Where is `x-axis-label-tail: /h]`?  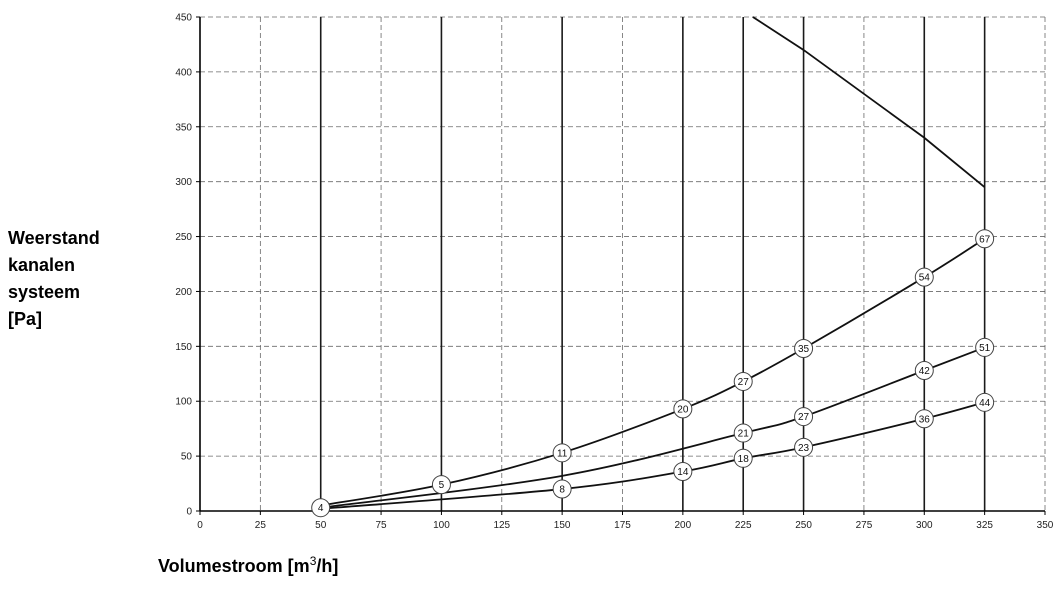 x-axis-label-tail: /h] is located at coordinates (327, 566).